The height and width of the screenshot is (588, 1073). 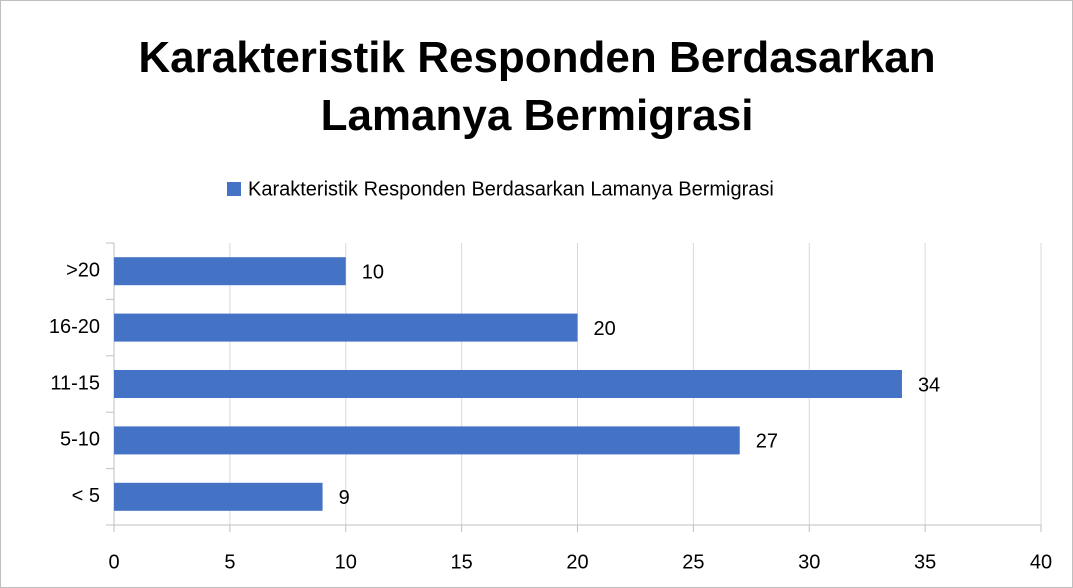 What do you see at coordinates (75, 383) in the screenshot?
I see `y-tick-label: 11-15` at bounding box center [75, 383].